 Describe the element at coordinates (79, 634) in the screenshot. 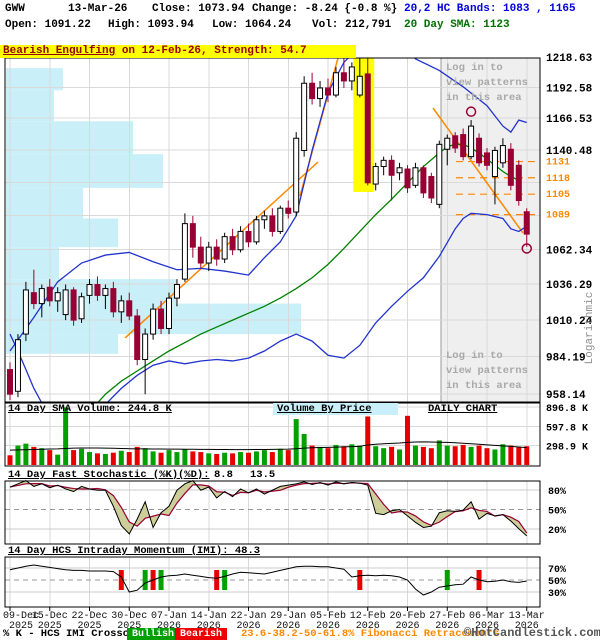

I see `crossover-legend: % K - HCS IMI Crossover,` at that location.